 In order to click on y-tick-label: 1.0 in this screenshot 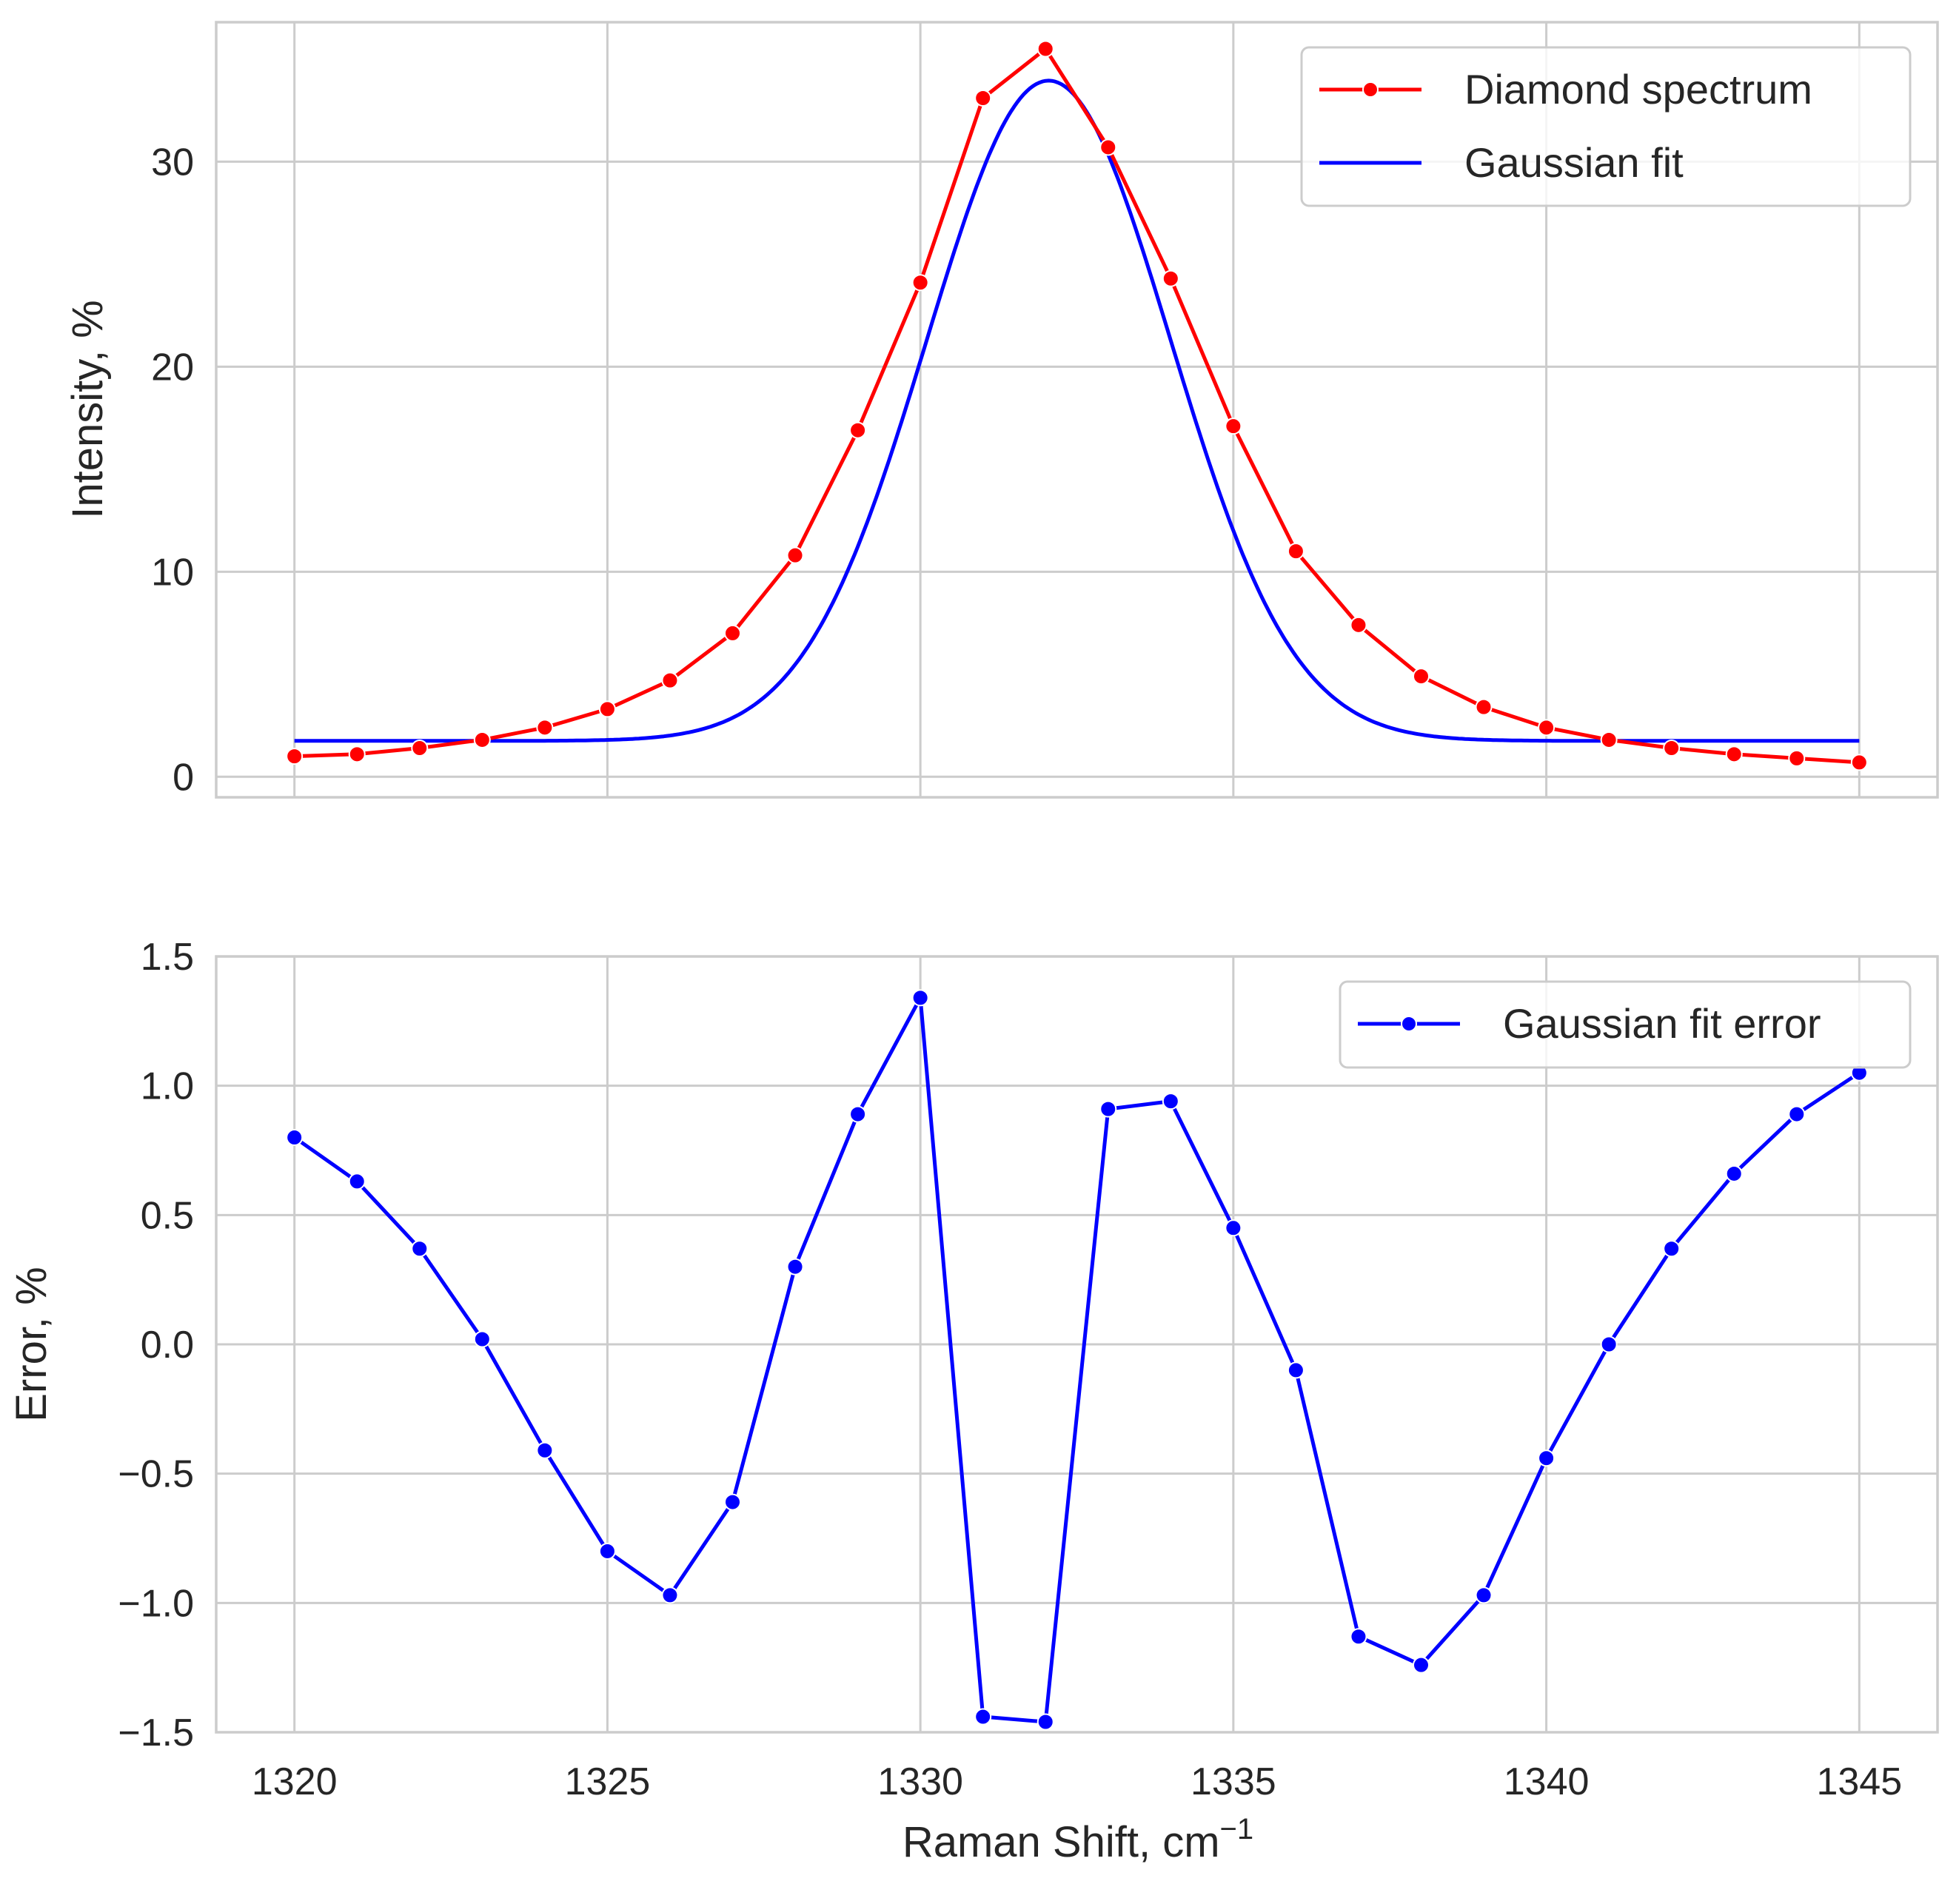, I will do `click(167, 1086)`.